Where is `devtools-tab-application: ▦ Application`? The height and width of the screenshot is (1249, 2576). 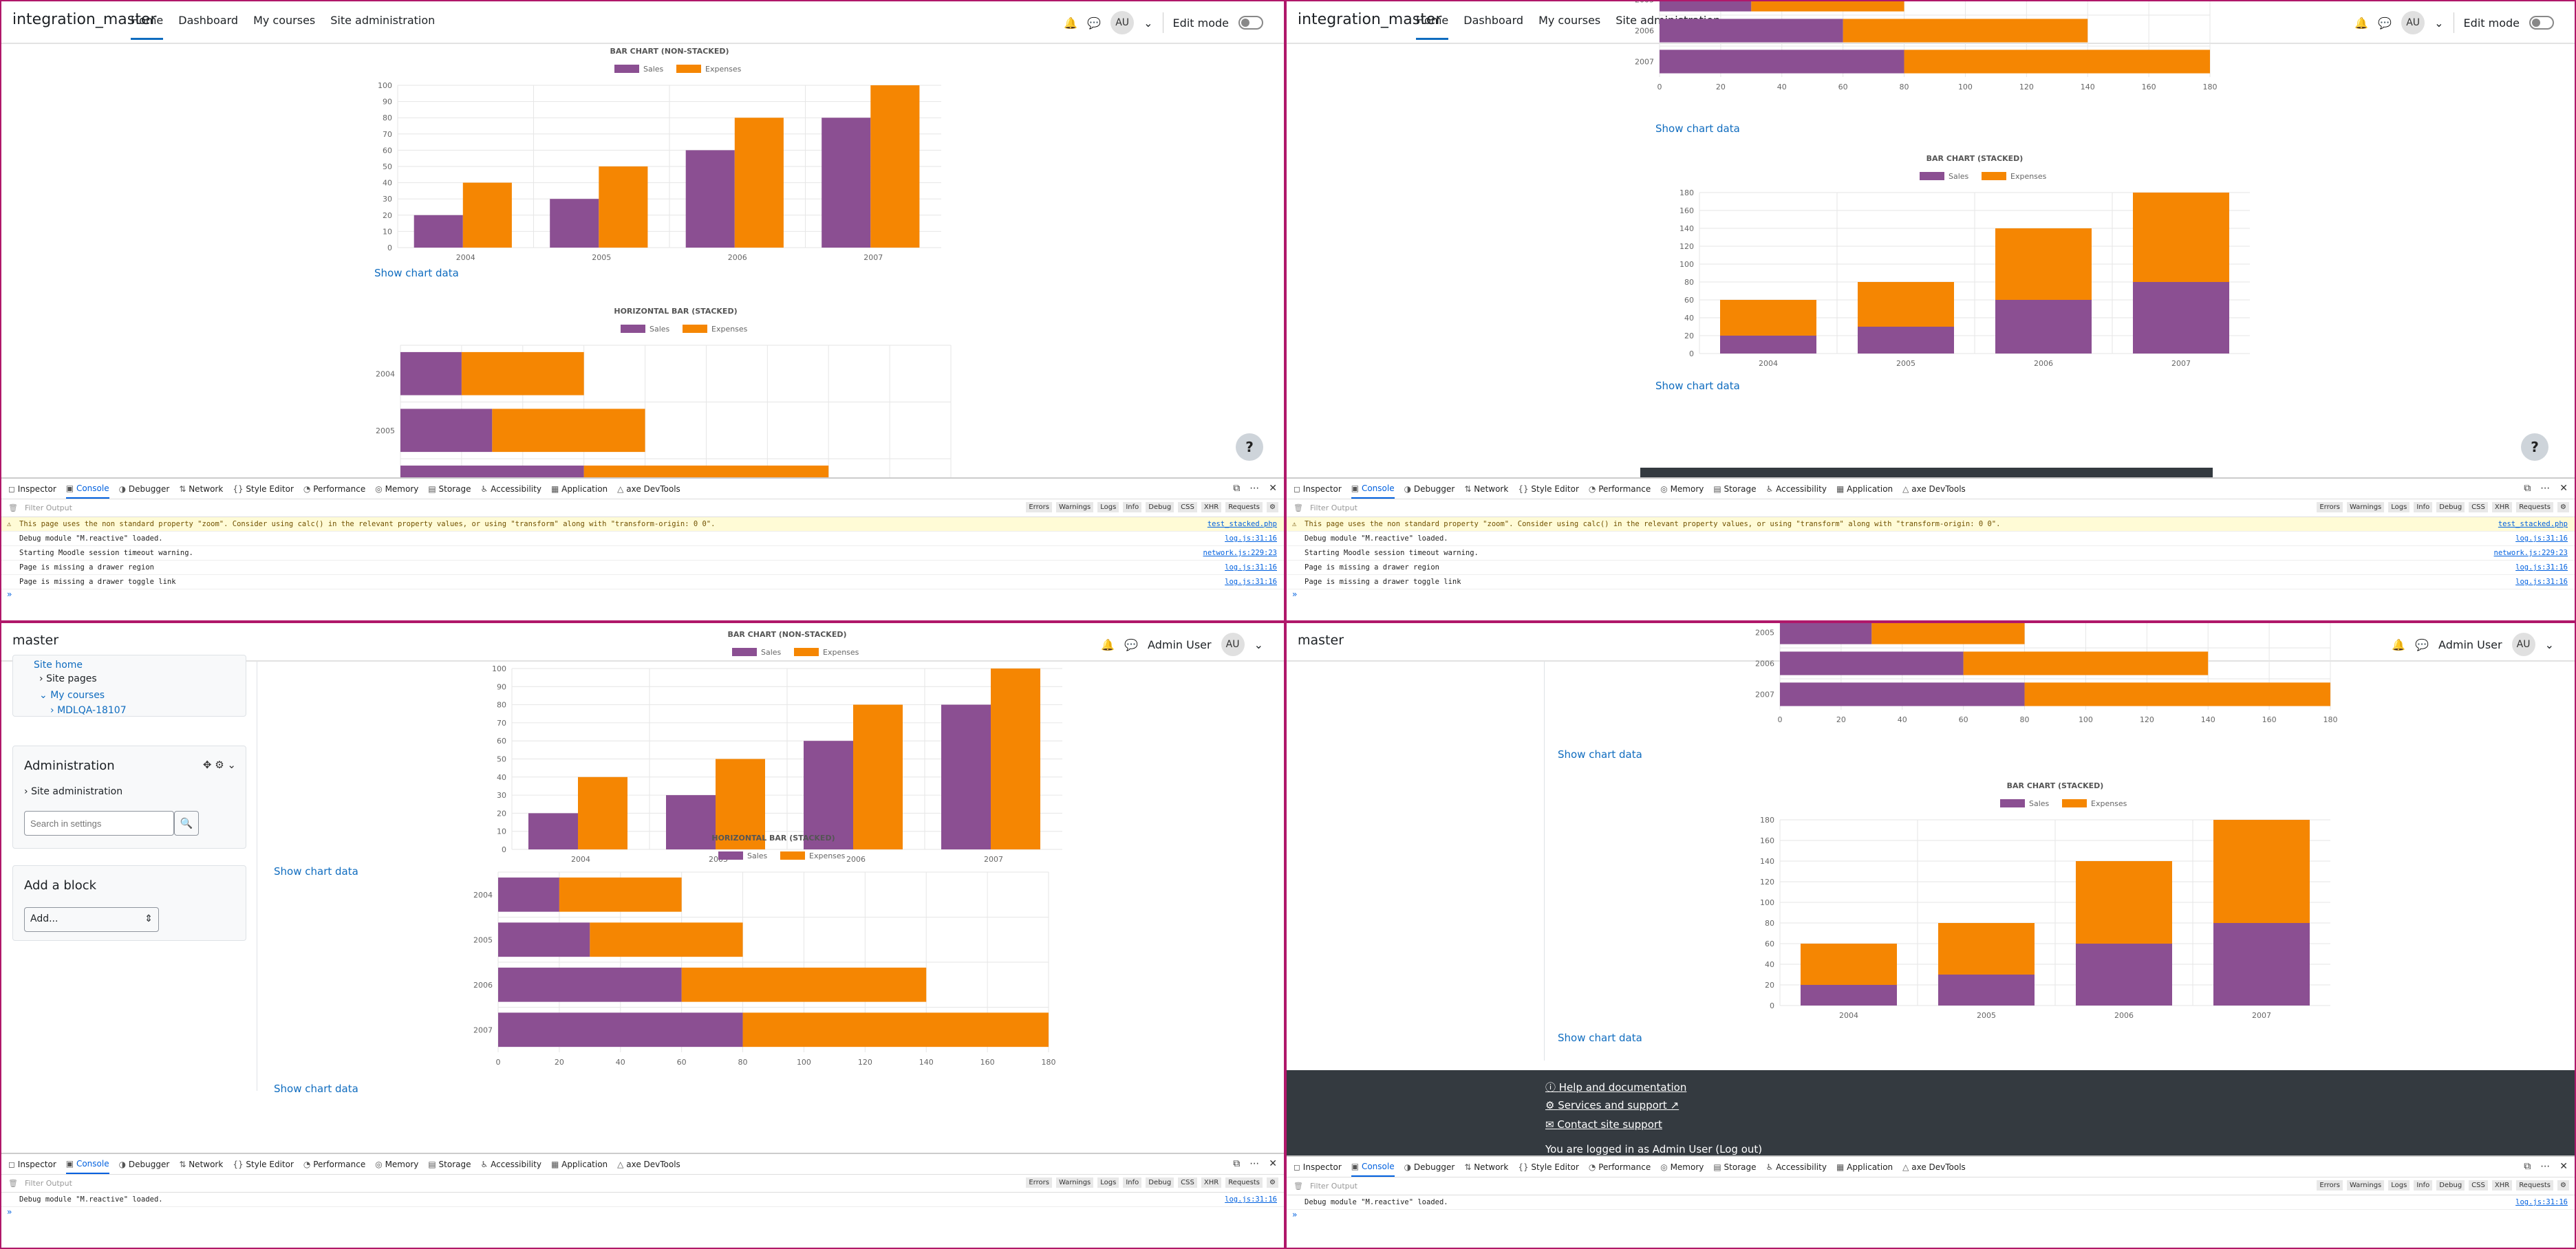 devtools-tab-application: ▦ Application is located at coordinates (579, 1164).